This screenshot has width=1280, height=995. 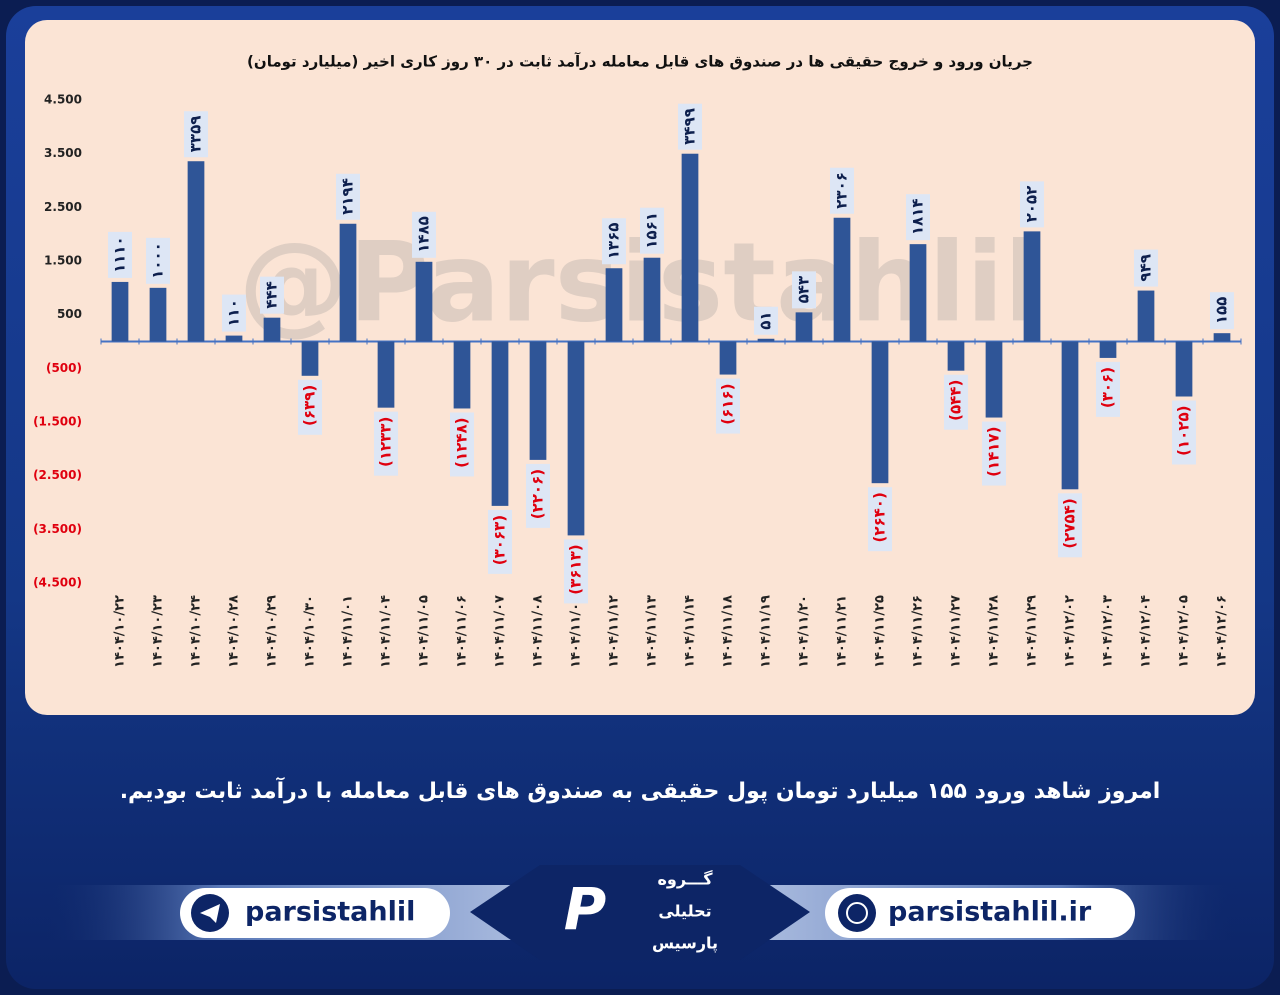 What do you see at coordinates (690, 631) in the screenshot?
I see `x-tick-label: ۱۴۰۴/۱۱/۱۴` at bounding box center [690, 631].